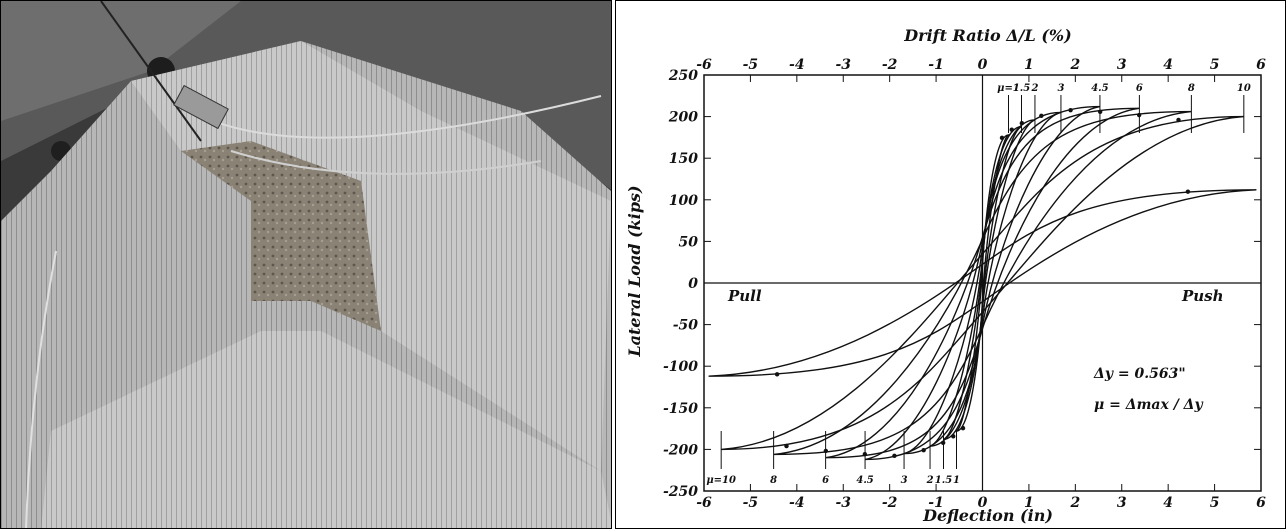 The image size is (1286, 532). Describe the element at coordinates (797, 503) in the screenshot. I see `x-tick-label: -4` at that location.